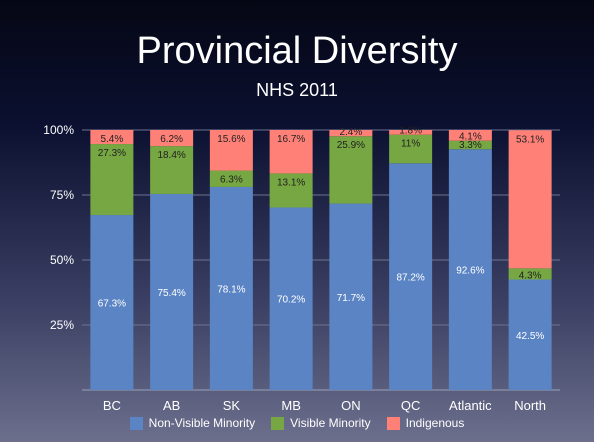  I want to click on bar-sk-non-visible-minority, so click(231, 288).